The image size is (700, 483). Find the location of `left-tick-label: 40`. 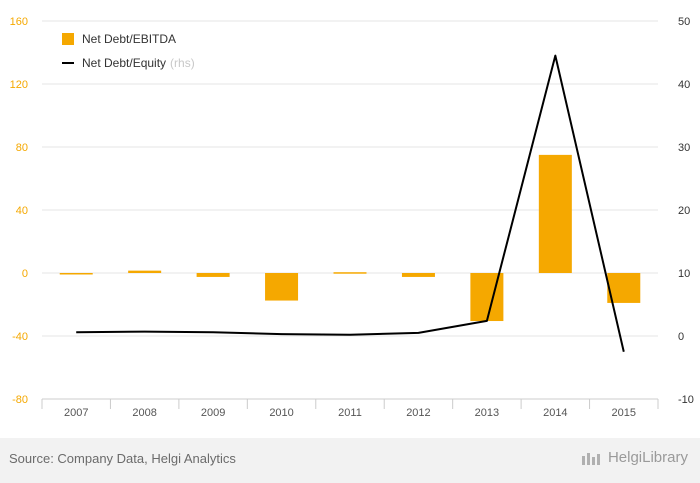

left-tick-label: 40 is located at coordinates (22, 211).